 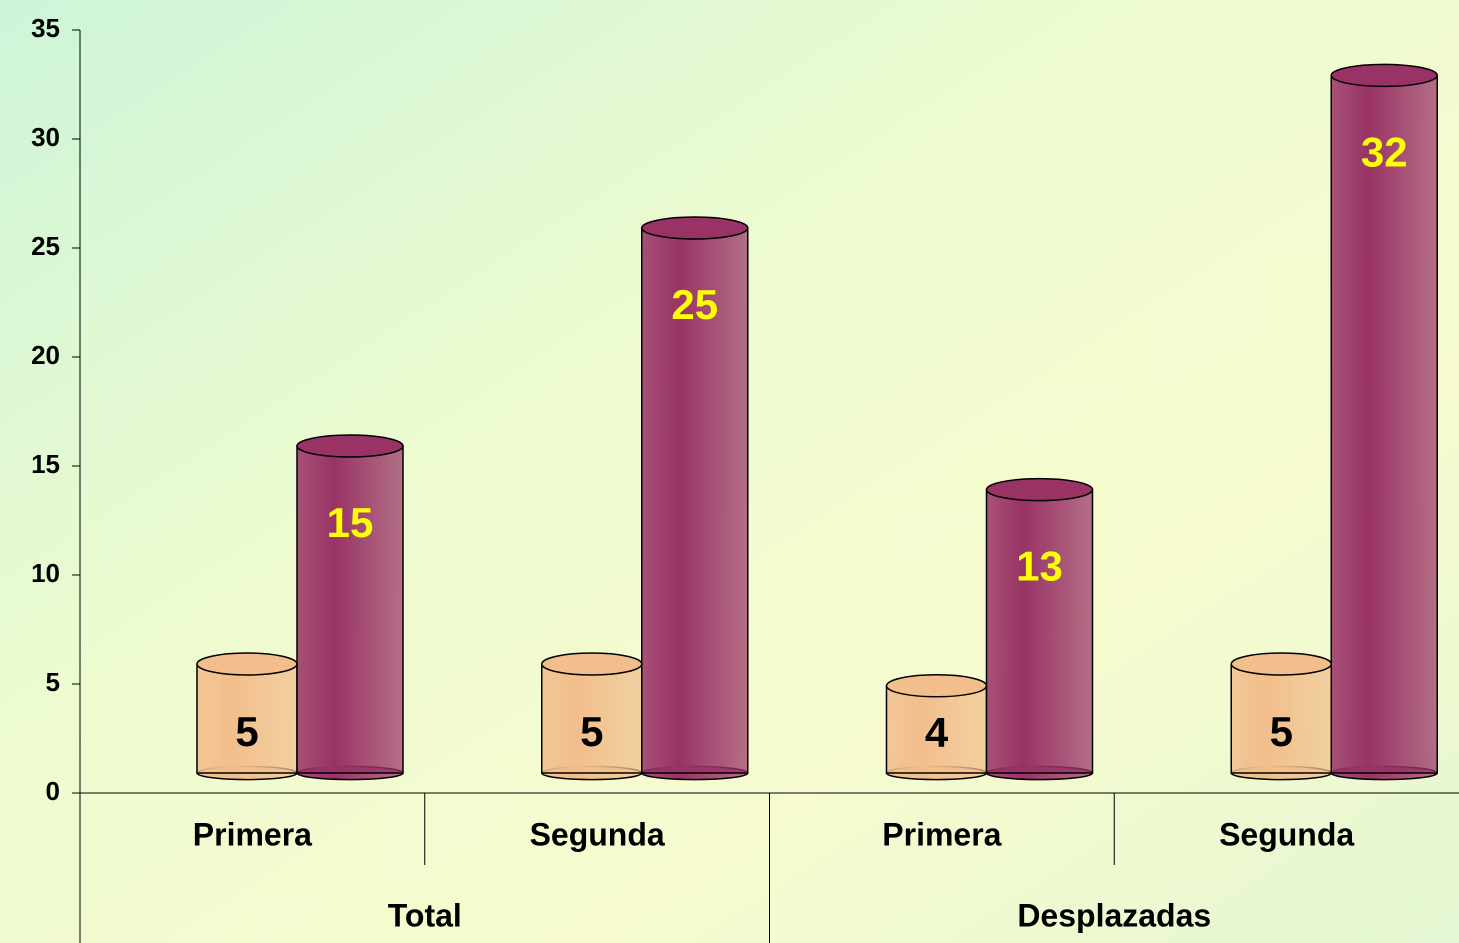 What do you see at coordinates (45, 464) in the screenshot?
I see `y-tick-label: 15` at bounding box center [45, 464].